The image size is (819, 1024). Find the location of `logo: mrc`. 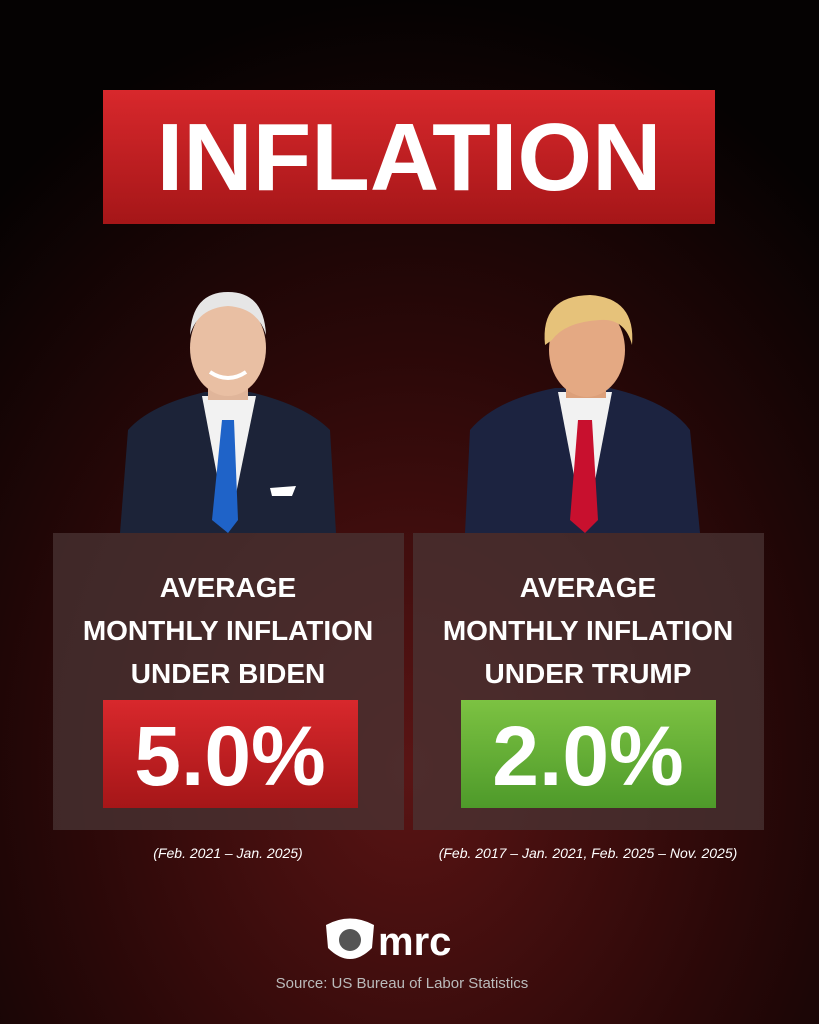

logo: mrc is located at coordinates (388, 941).